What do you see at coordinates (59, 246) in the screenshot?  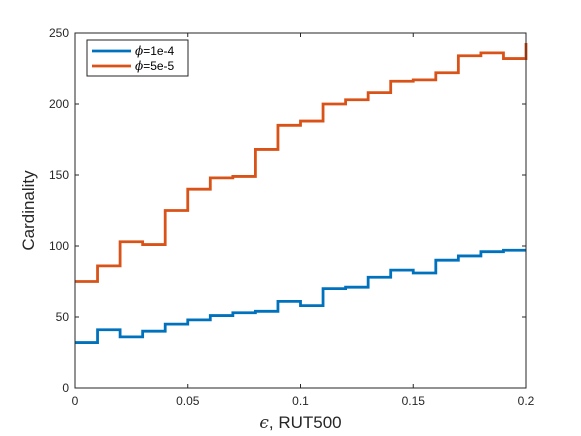 I see `y-tick-label: 100` at bounding box center [59, 246].